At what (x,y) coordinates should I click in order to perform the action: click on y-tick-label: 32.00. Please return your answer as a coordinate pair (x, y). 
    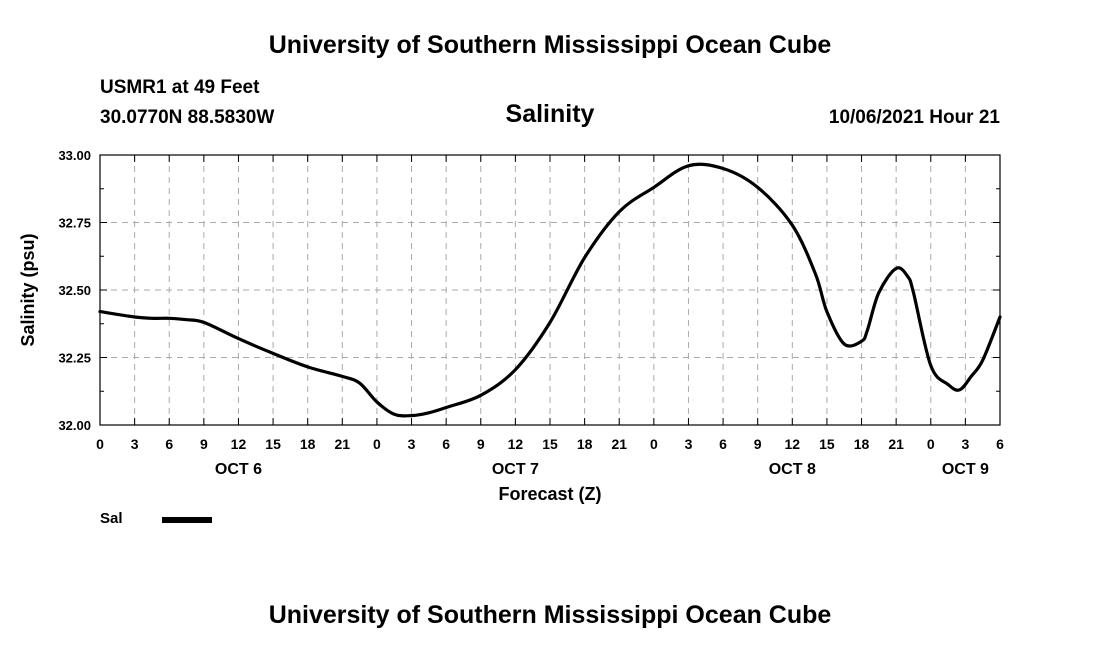
    Looking at the image, I should click on (74, 425).